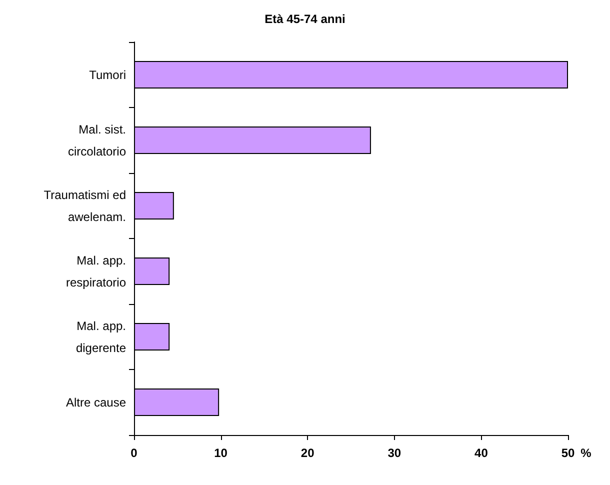 Image resolution: width=610 pixels, height=485 pixels. I want to click on x-tick-label: 50, so click(568, 453).